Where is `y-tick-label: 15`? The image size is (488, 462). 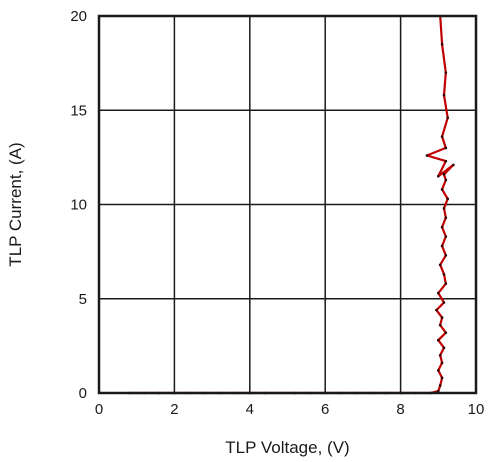
y-tick-label: 15 is located at coordinates (78, 110).